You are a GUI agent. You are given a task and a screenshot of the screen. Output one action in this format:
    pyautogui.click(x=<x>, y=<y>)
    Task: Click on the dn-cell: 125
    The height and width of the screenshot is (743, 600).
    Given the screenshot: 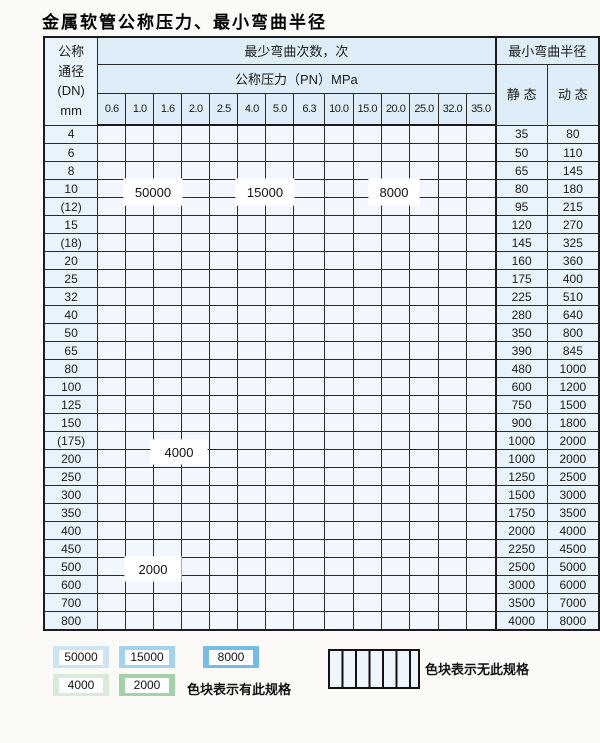 What is the action you would take?
    pyautogui.click(x=71, y=404)
    